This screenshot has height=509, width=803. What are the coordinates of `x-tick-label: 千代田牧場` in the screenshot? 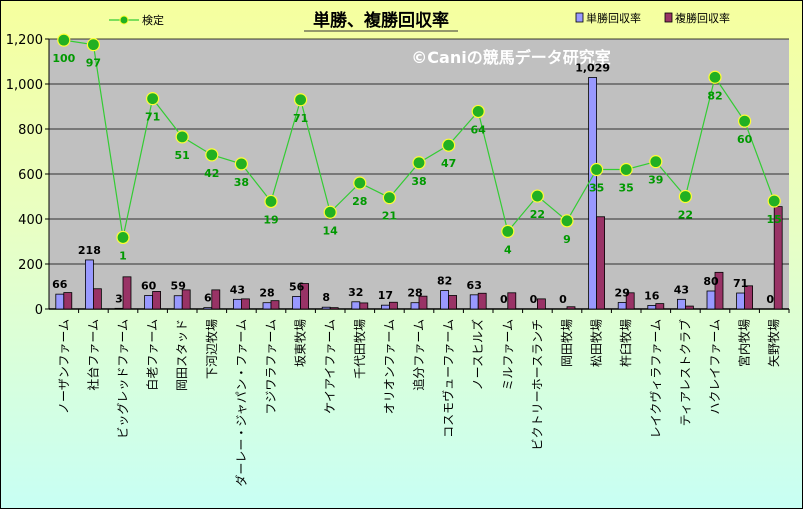 It's located at (360, 349).